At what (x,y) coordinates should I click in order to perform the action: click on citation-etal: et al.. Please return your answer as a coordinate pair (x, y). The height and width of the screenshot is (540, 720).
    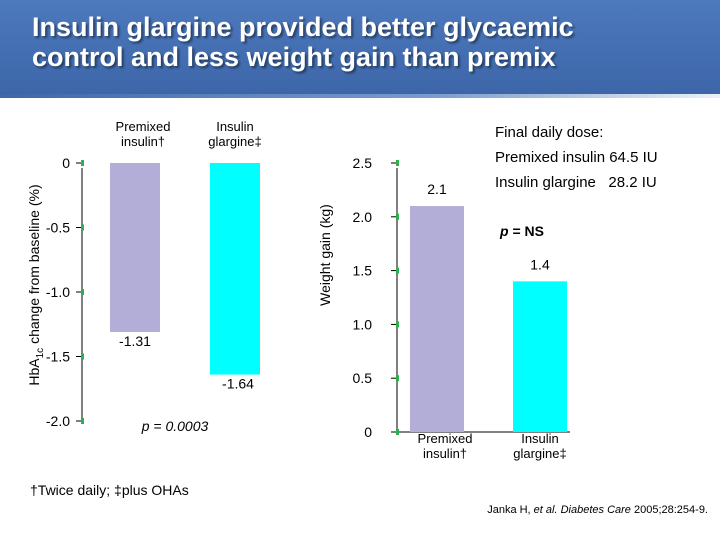
    Looking at the image, I should click on (545, 510).